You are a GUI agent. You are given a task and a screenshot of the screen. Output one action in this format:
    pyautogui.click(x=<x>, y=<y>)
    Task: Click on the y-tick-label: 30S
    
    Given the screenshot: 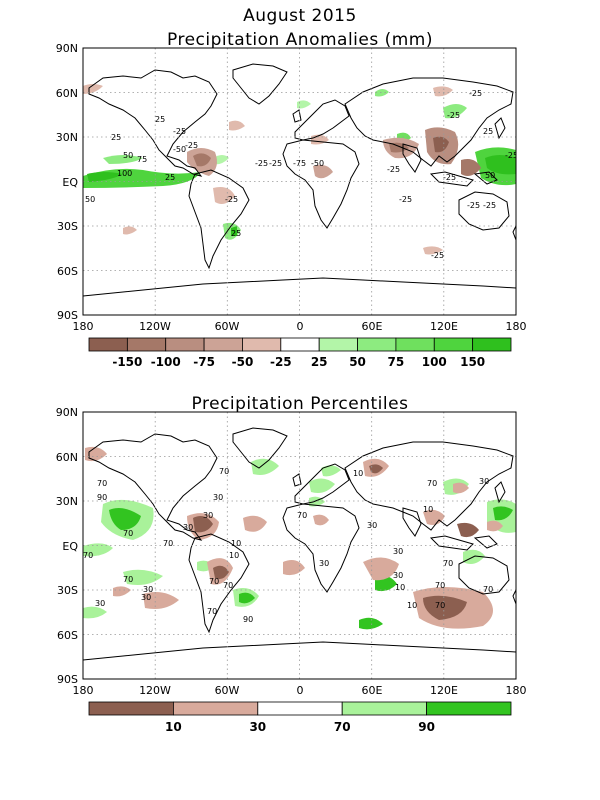 What is the action you would take?
    pyautogui.click(x=67, y=226)
    